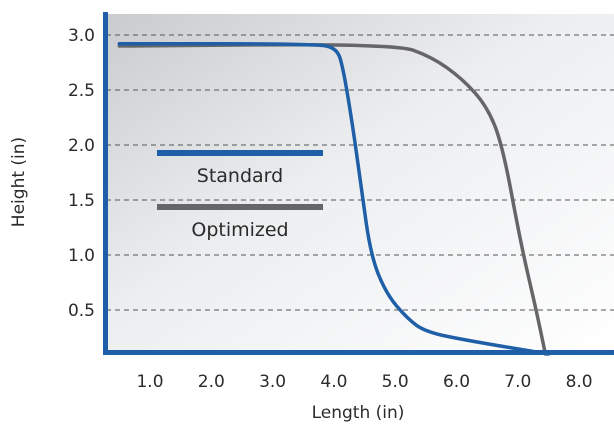 Image resolution: width=614 pixels, height=426 pixels. Describe the element at coordinates (239, 230) in the screenshot. I see `legend-label-optimized: Optimized` at that location.